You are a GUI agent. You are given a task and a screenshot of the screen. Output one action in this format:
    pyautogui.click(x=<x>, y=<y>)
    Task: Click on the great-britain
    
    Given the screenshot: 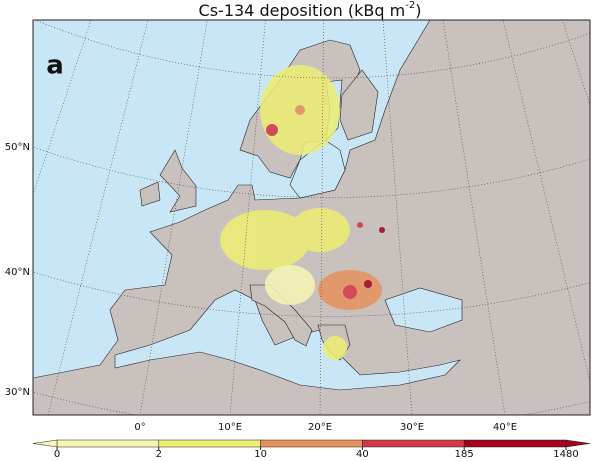 What is the action you would take?
    pyautogui.click(x=178, y=181)
    